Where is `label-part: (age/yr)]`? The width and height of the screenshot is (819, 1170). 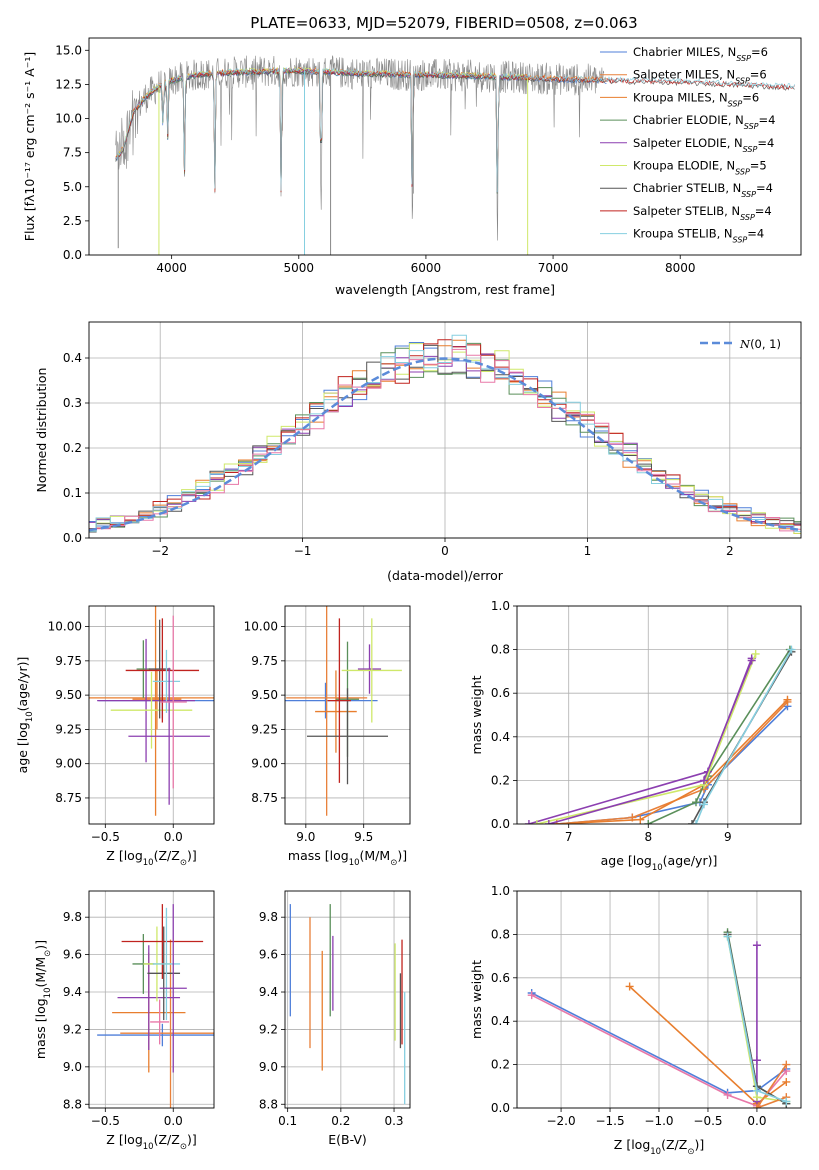
label-part: (age/yr)] is located at coordinates (22, 684).